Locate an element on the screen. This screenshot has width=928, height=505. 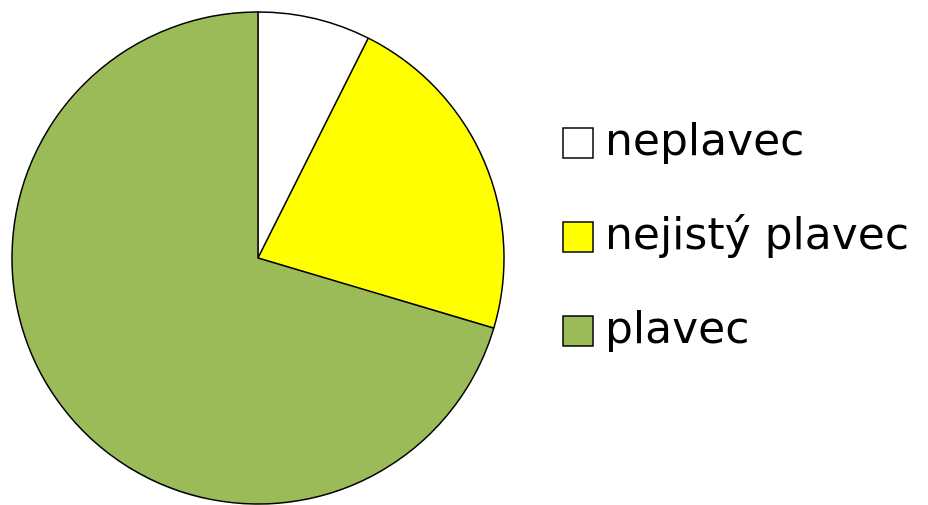
pie-slice is located at coordinates (313, 135).